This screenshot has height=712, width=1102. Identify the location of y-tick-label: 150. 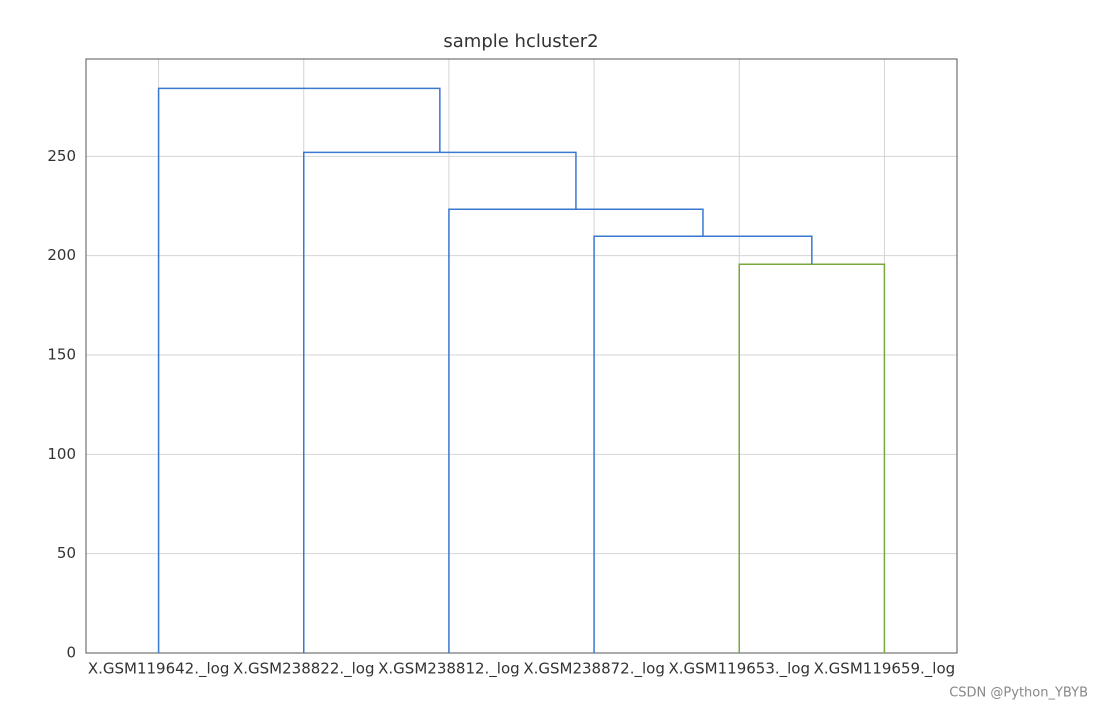
(61, 355).